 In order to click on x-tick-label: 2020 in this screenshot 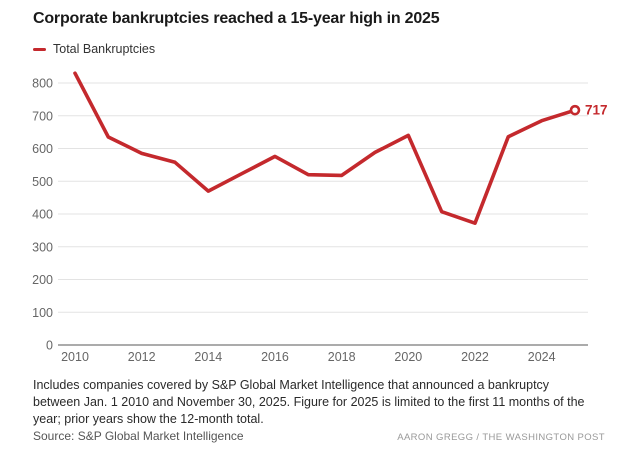, I will do `click(408, 357)`.